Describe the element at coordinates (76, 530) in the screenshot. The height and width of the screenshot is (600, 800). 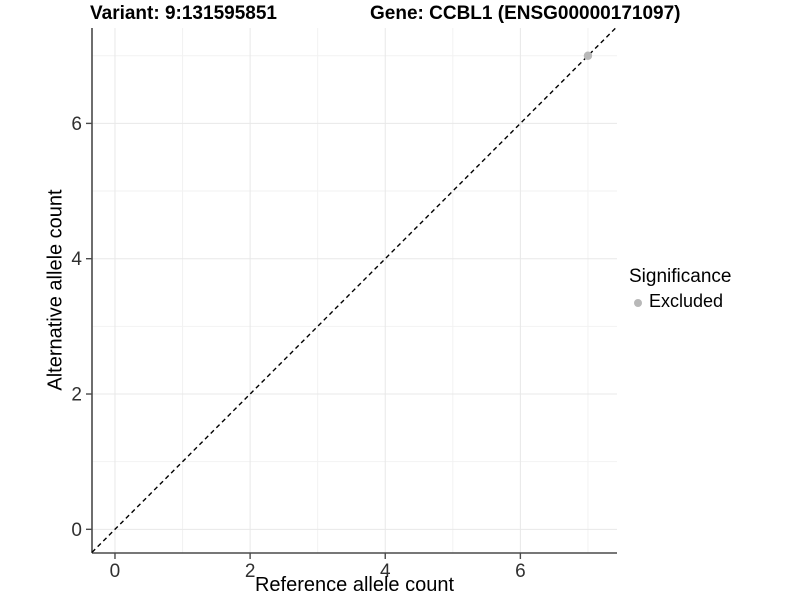
I see `y-tick-label: 0` at that location.